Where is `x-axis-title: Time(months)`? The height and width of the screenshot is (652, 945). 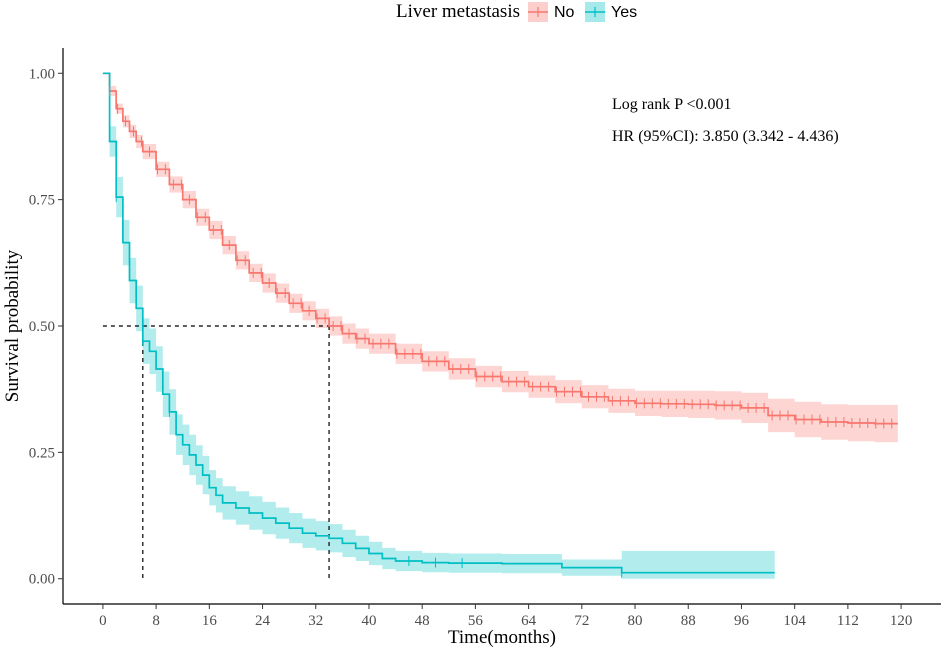
x-axis-title: Time(months) is located at coordinates (502, 637).